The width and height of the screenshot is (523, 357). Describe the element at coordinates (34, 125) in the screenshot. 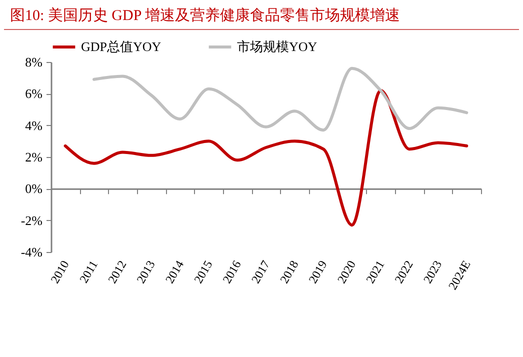

I see `y-tick-label: 4%` at that location.